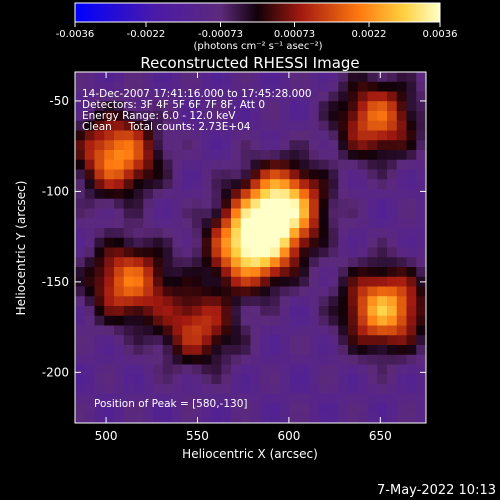  What do you see at coordinates (436, 490) in the screenshot?
I see `plot-timestamp: 7-May-2022 10:13` at bounding box center [436, 490].